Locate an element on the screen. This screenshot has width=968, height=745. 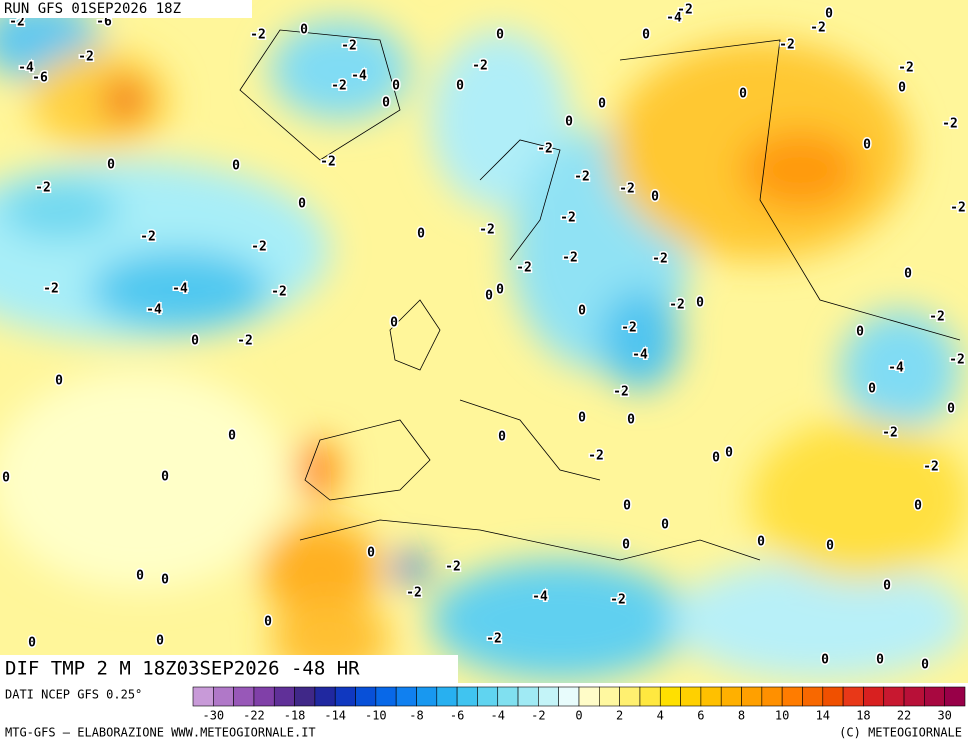
colorbar-tick-label: -14 is located at coordinates (335, 716).